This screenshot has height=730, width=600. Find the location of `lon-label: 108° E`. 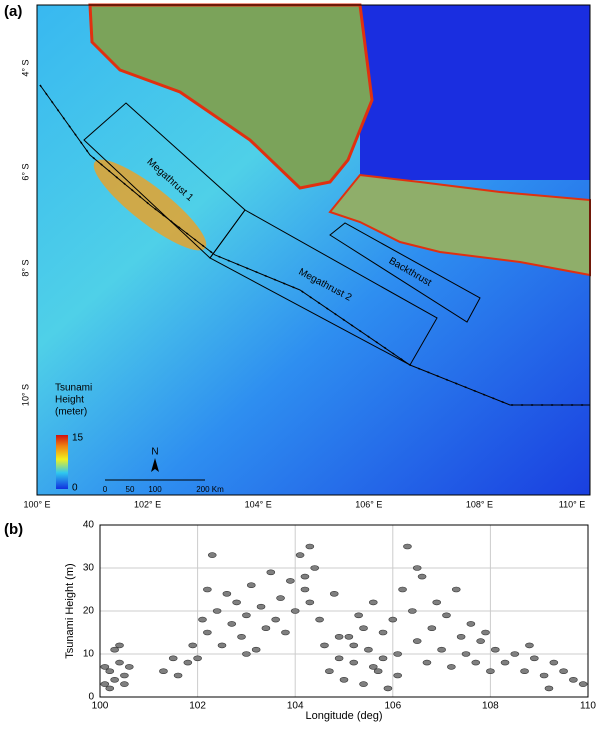

lon-label: 108° E is located at coordinates (479, 504).